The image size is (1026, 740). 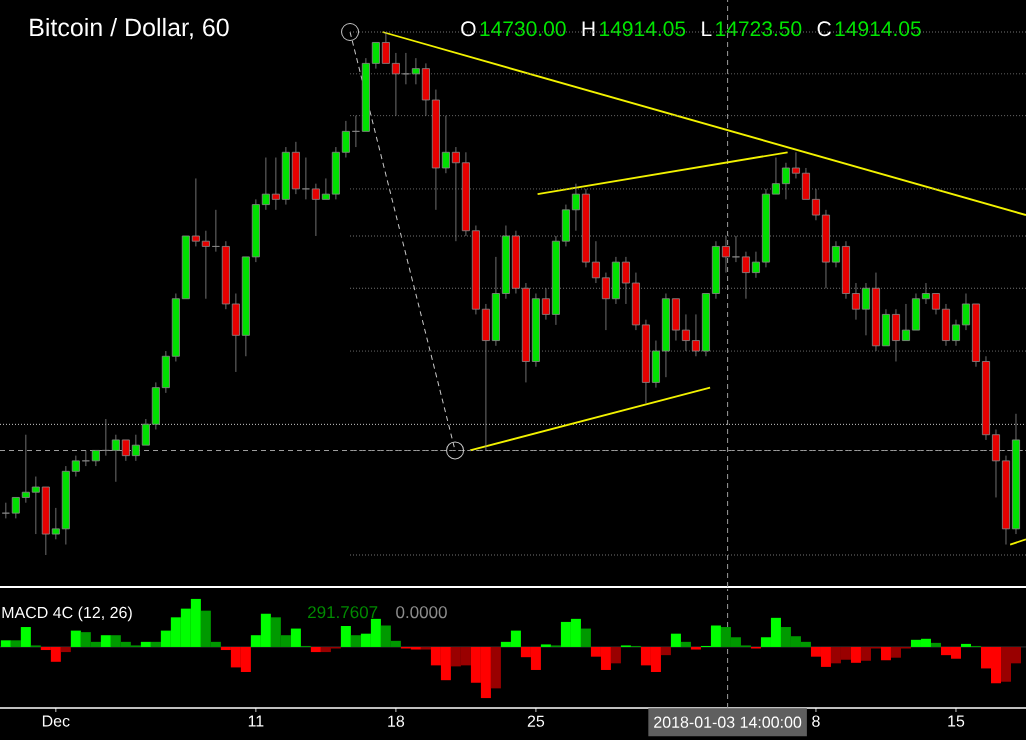 What do you see at coordinates (421, 612) in the screenshot?
I see `annotation: 0.0000` at bounding box center [421, 612].